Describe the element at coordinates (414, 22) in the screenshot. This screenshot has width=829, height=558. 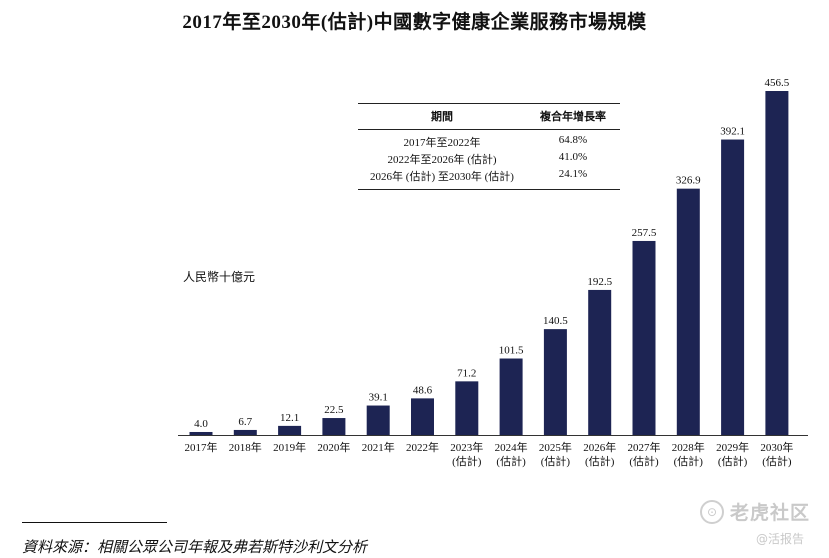
I see `chart-title: 2017年至2030年(估計)中國數字健康企業服務市場規模` at that location.